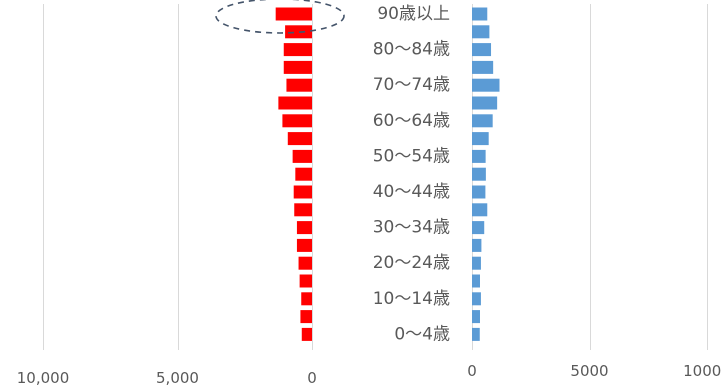  I want to click on age-label: 20〜24歳, so click(411, 263).